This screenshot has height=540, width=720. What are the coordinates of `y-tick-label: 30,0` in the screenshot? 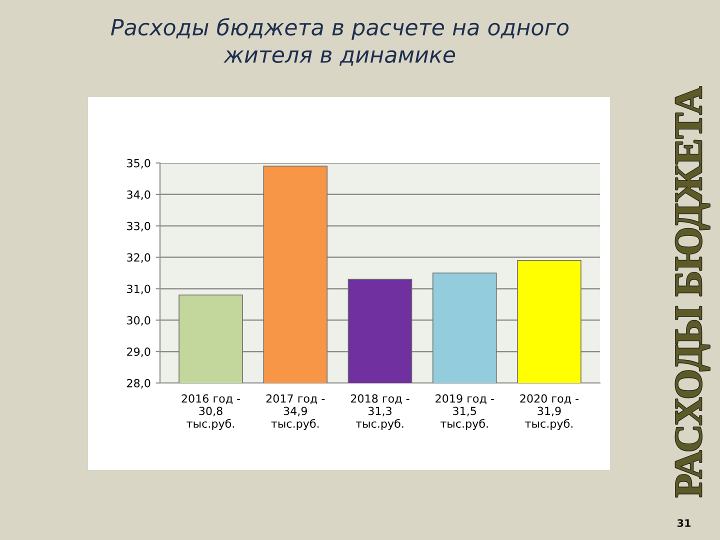 It's located at (138, 321).